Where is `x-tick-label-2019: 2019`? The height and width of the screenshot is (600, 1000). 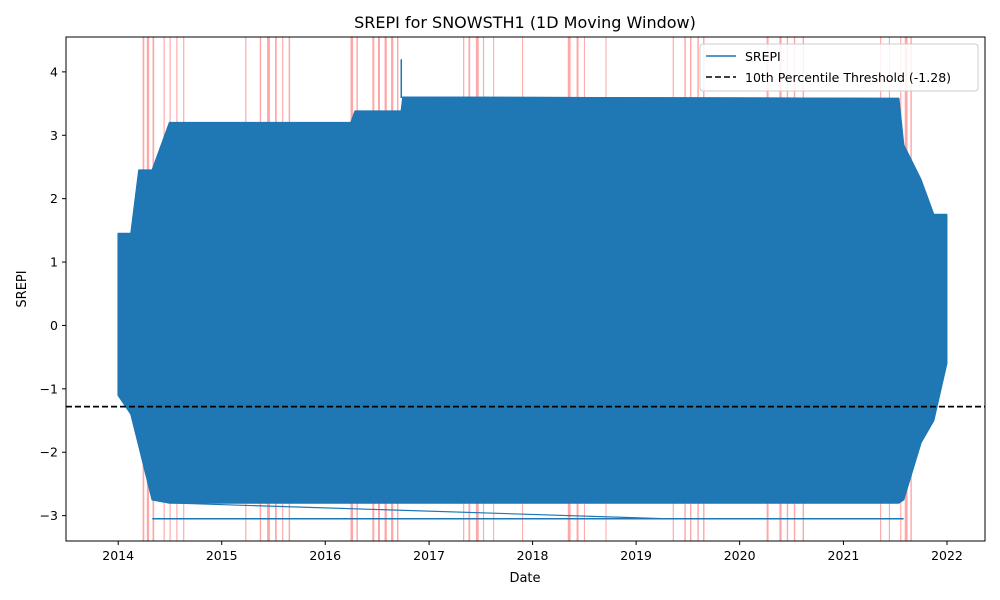 x-tick-label-2019: 2019 is located at coordinates (636, 555).